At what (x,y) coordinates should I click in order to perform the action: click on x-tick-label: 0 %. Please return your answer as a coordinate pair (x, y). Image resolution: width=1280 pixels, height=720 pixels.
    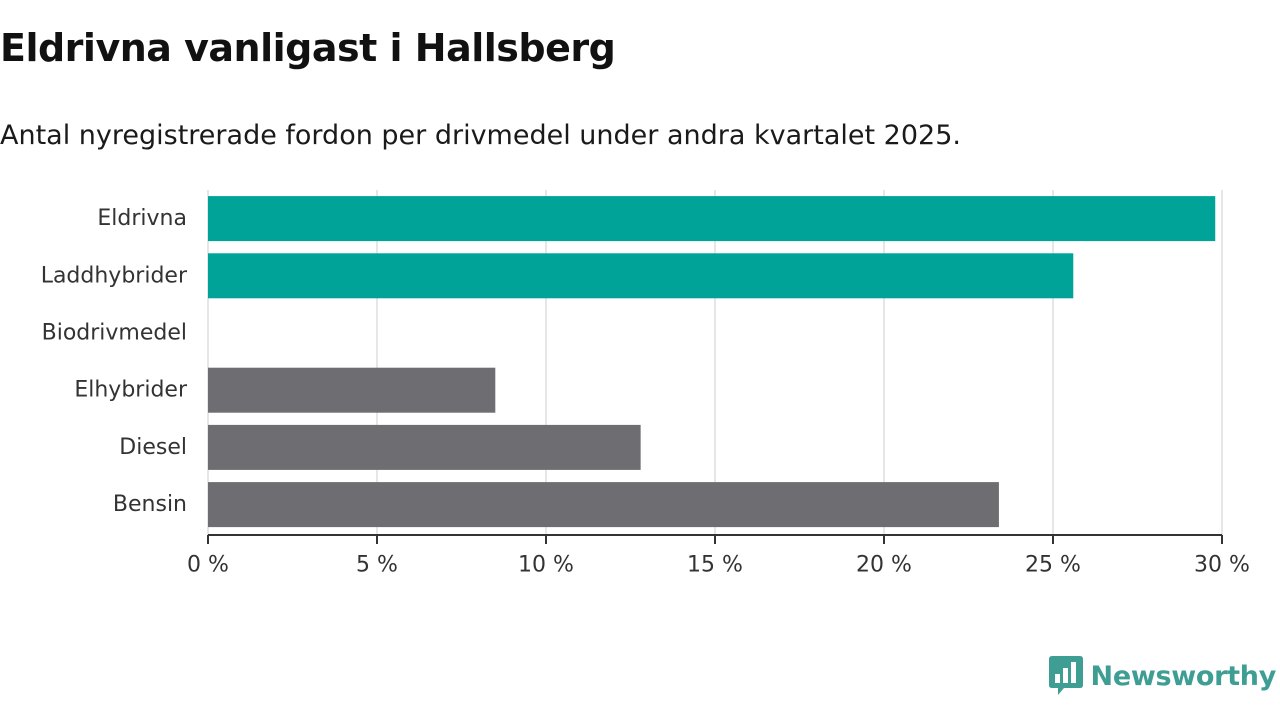
    Looking at the image, I should click on (208, 565).